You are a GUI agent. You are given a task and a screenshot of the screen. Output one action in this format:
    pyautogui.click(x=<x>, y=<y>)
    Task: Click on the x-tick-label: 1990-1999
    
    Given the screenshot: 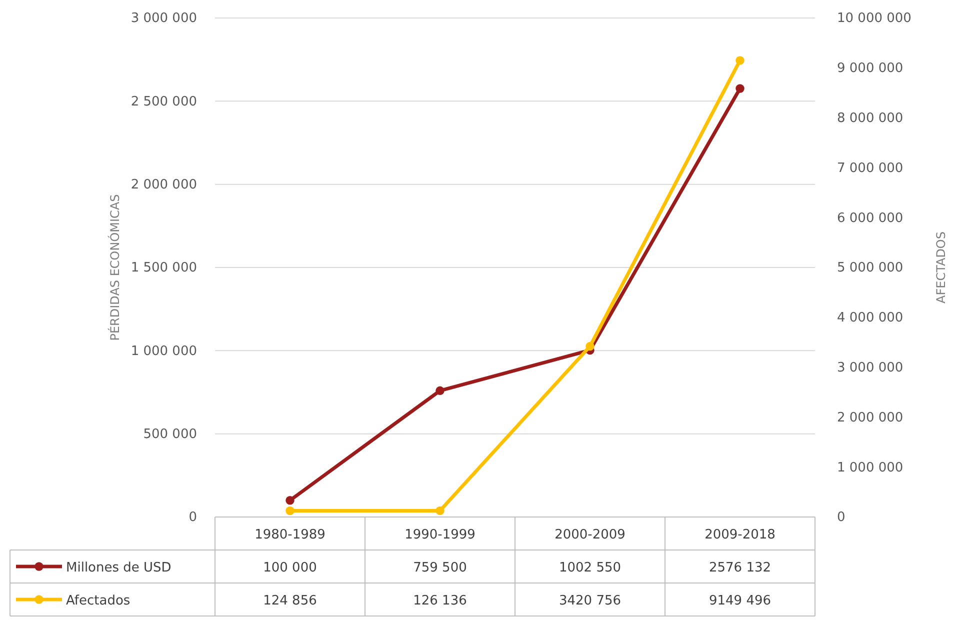 What is the action you would take?
    pyautogui.click(x=440, y=535)
    